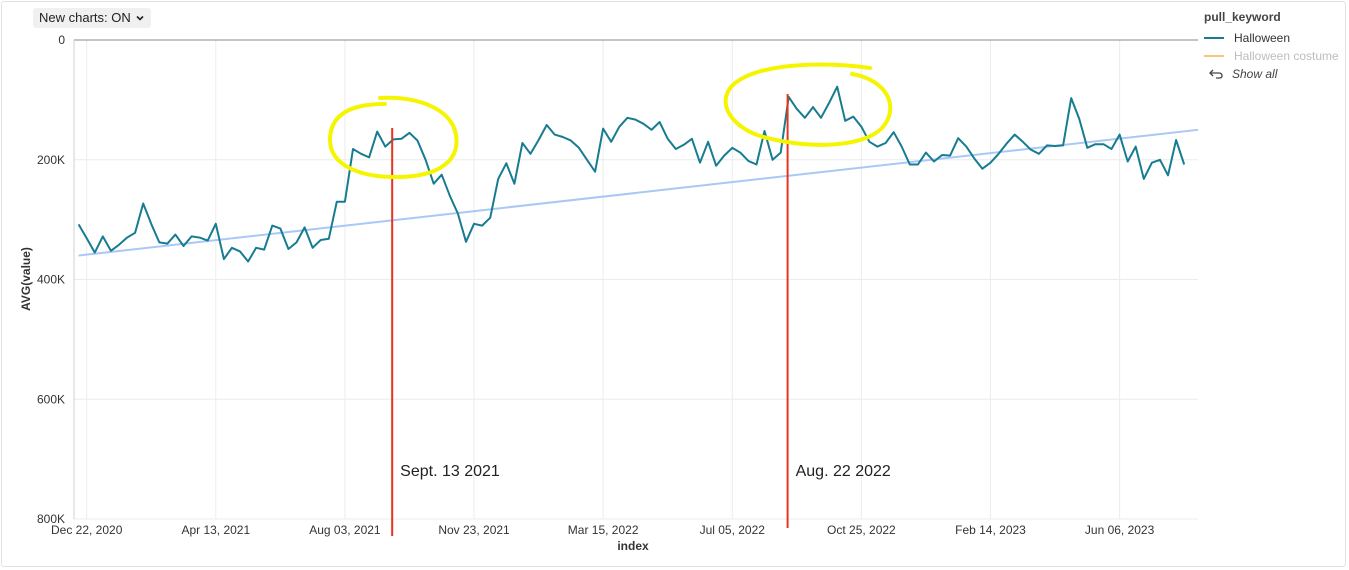 This screenshot has height=570, width=1349. I want to click on new-charts-toggle: New charts: ON, so click(92, 18).